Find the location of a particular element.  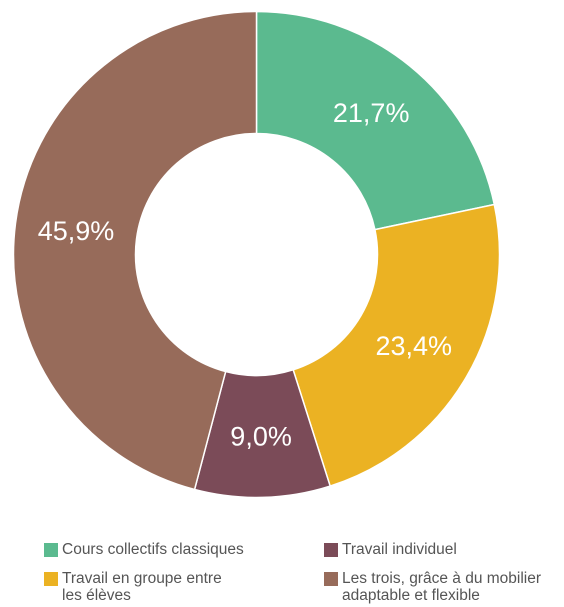

slice-label-1: 23,4% is located at coordinates (413, 346).